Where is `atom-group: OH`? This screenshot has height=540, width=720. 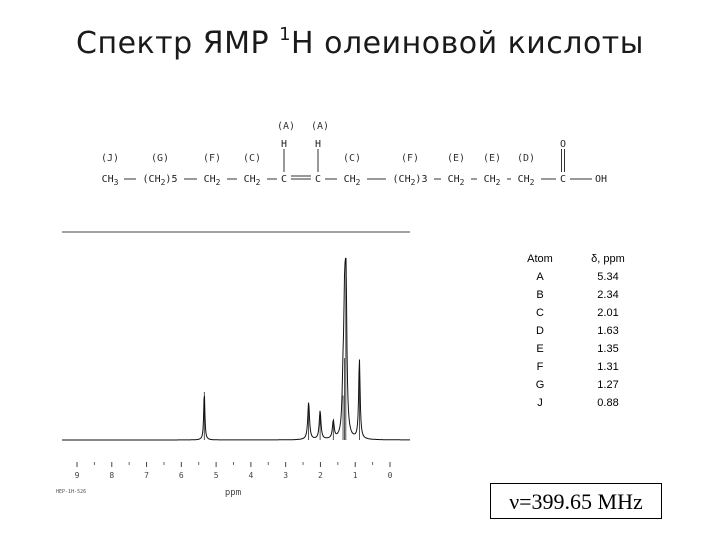
atom-group: OH is located at coordinates (601, 179).